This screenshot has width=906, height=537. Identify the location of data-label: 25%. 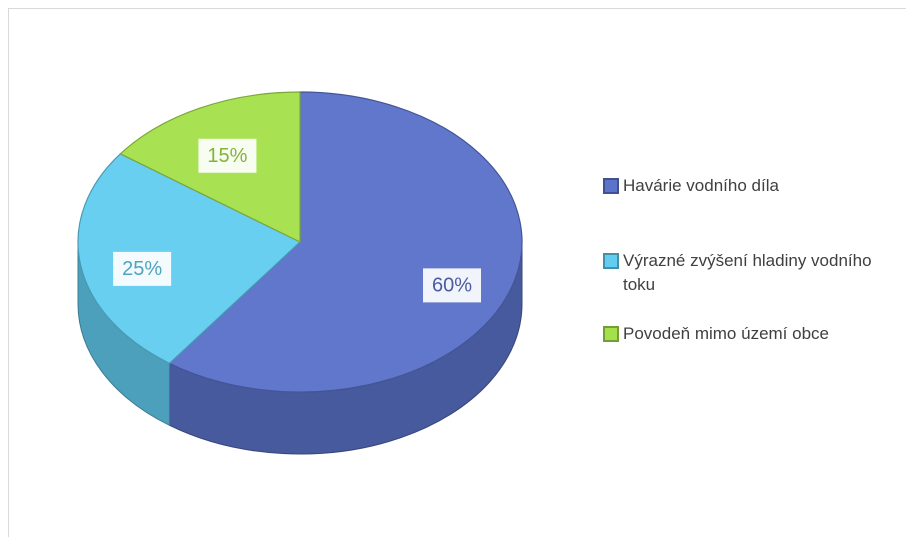
(142, 269).